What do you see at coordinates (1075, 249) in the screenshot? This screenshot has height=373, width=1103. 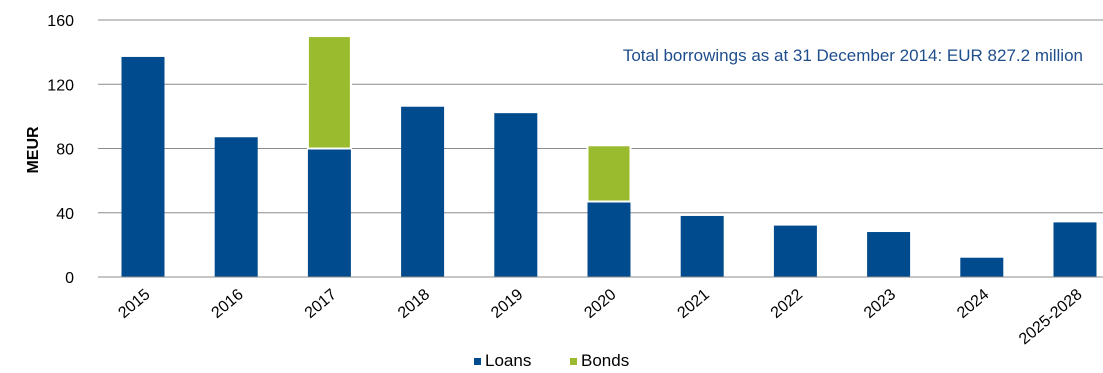 I see `bar-loans-2025-2028` at bounding box center [1075, 249].